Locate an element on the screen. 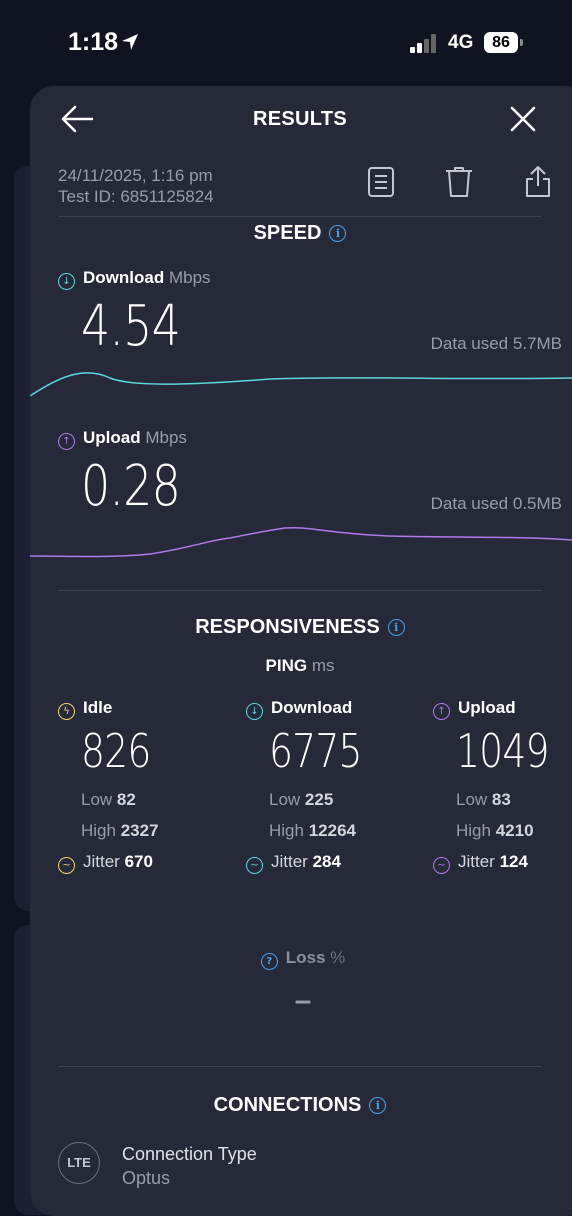 Image resolution: width=572 pixels, height=1216 pixels. upload-speed-graph is located at coordinates (301, 542).